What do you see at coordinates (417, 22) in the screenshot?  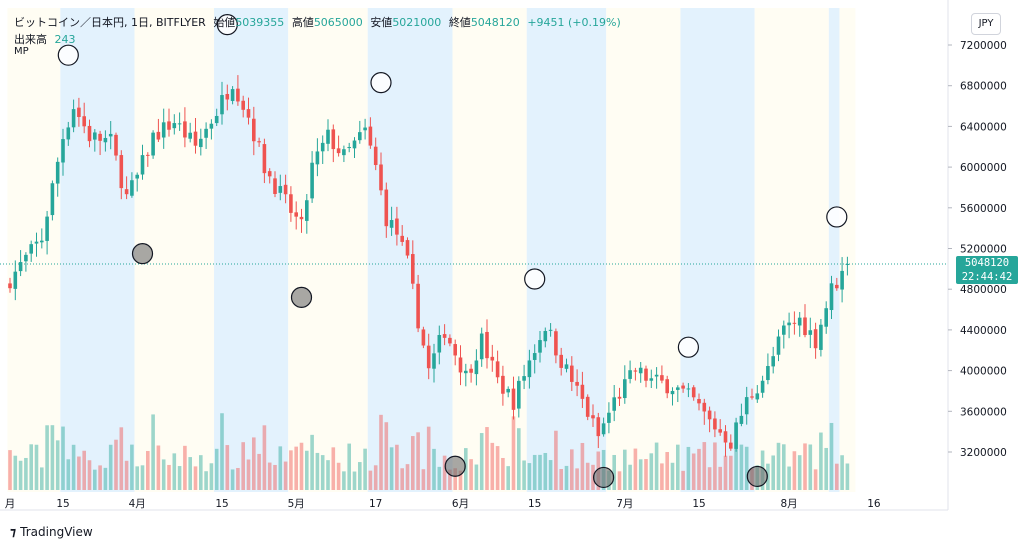 I see `low-value: 5021000` at bounding box center [417, 22].